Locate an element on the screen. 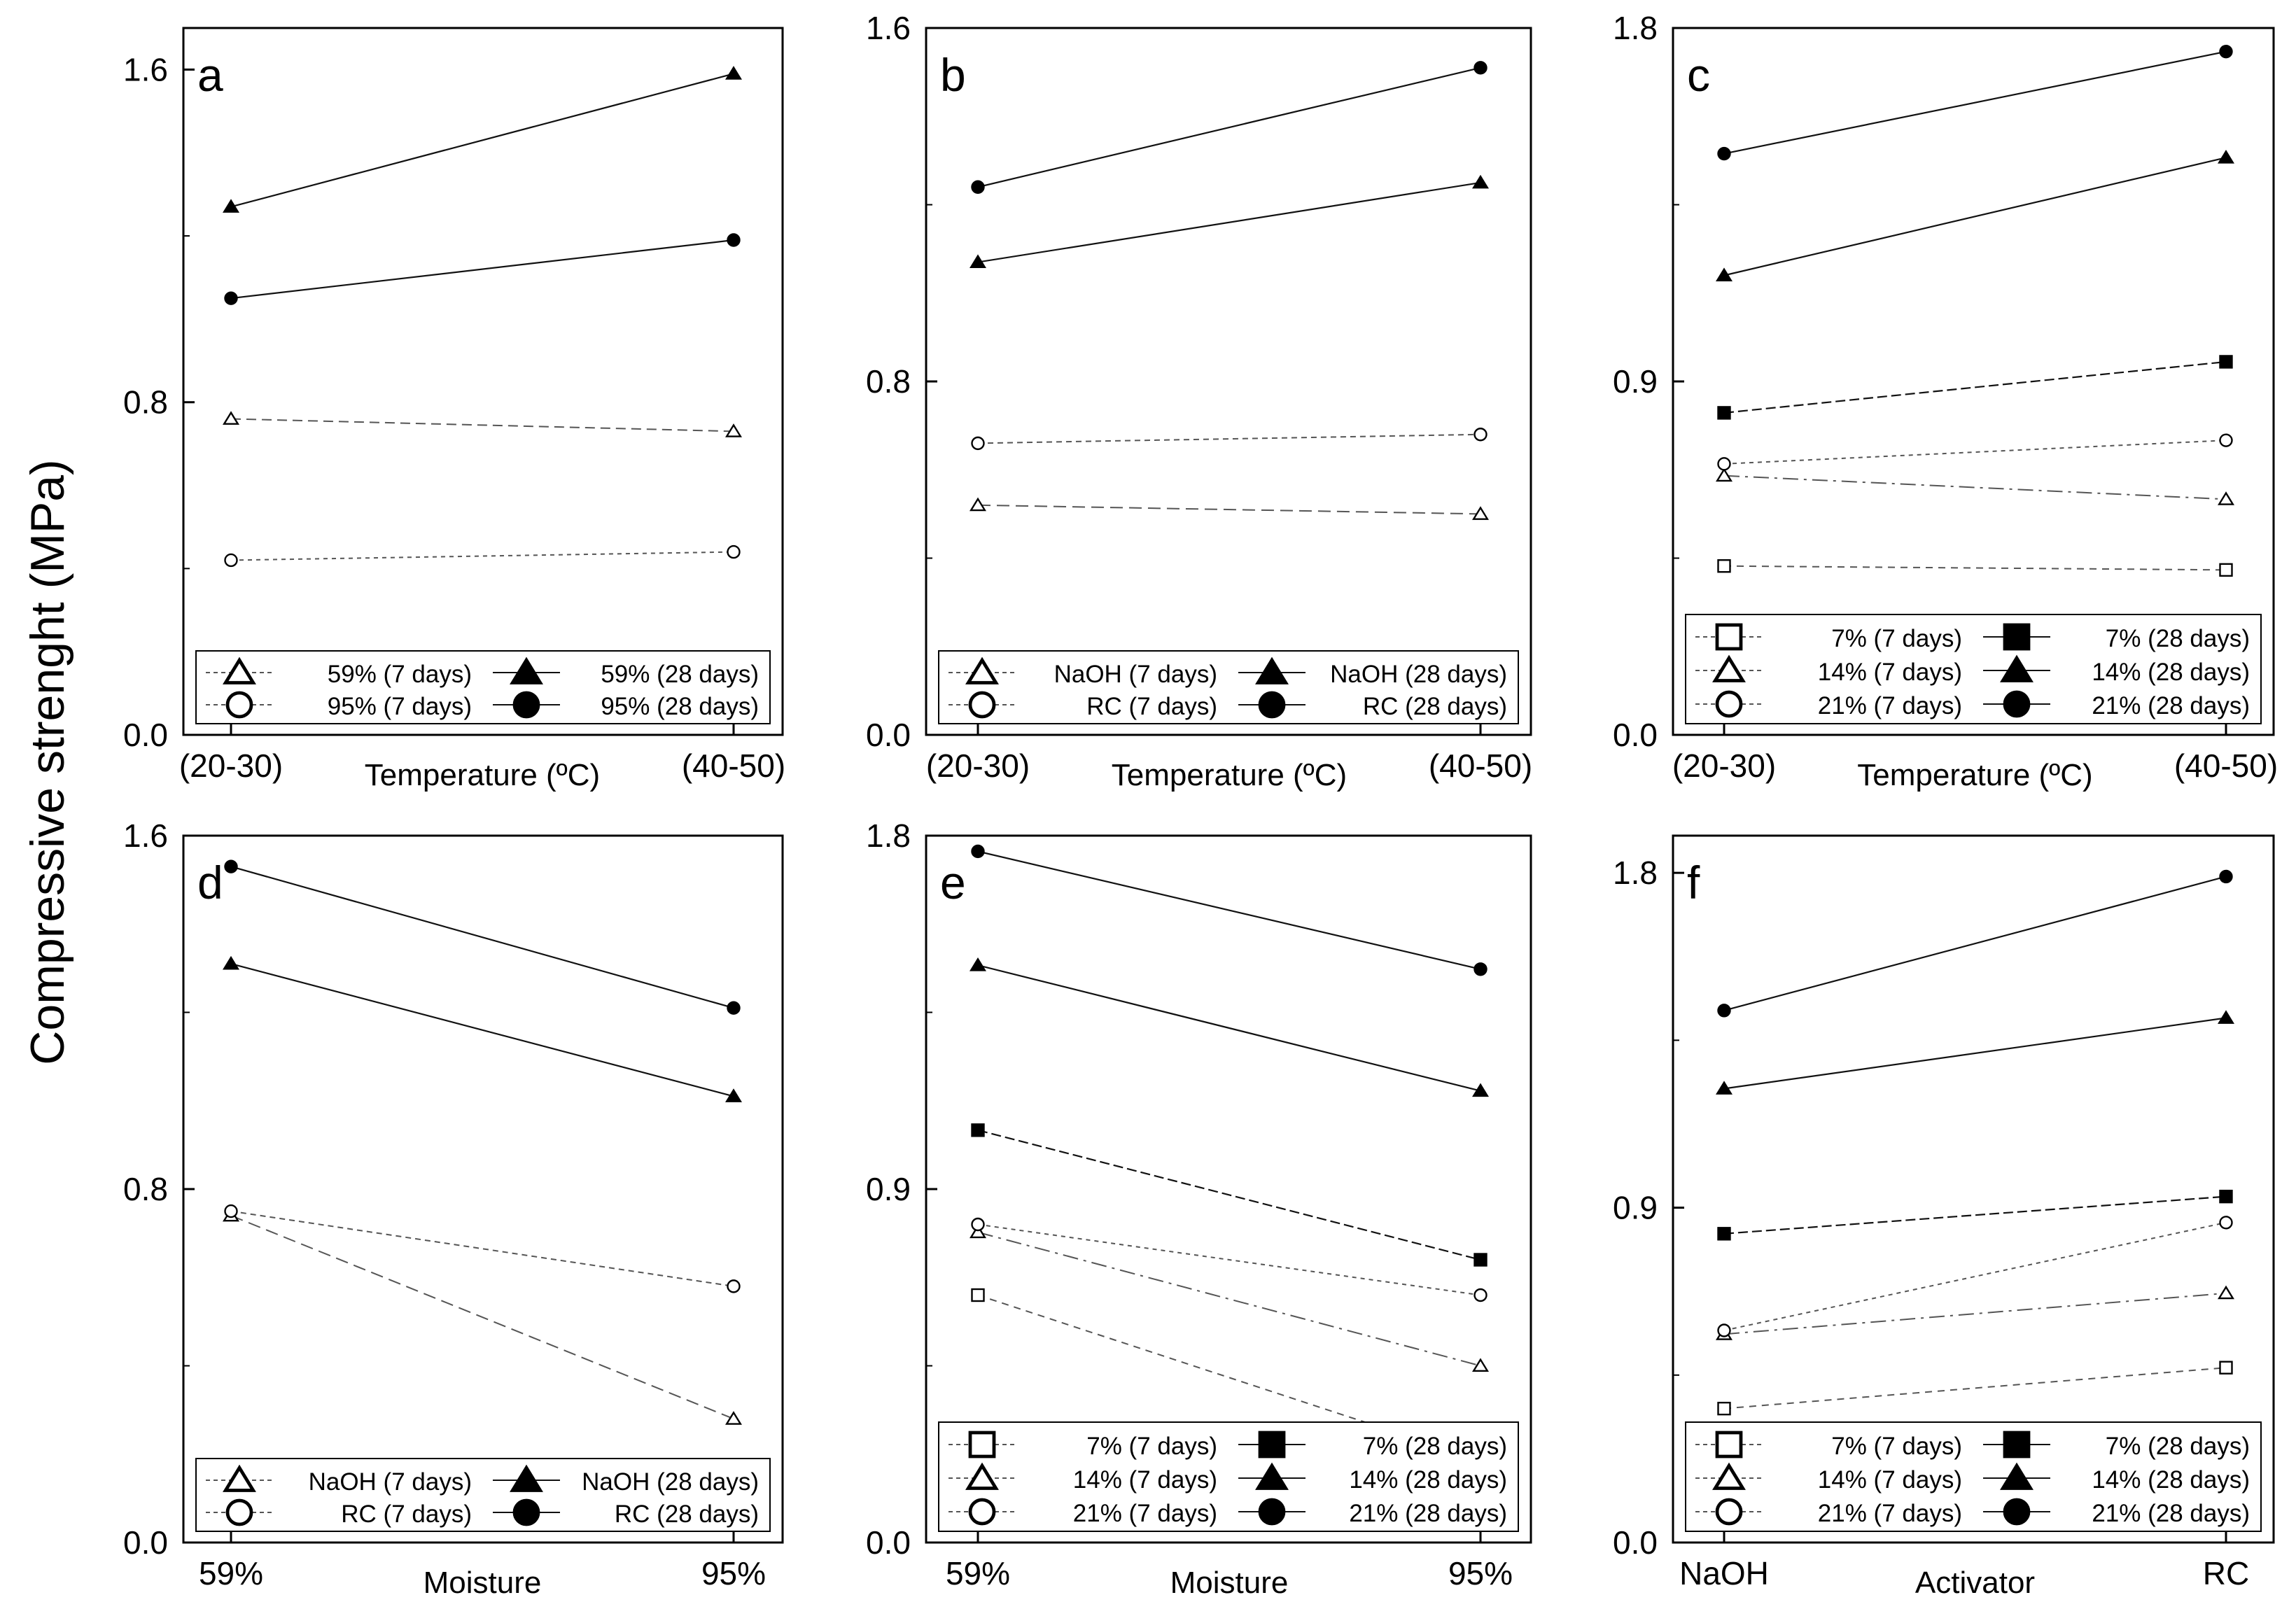  series-95-28-days is located at coordinates (482, 269).